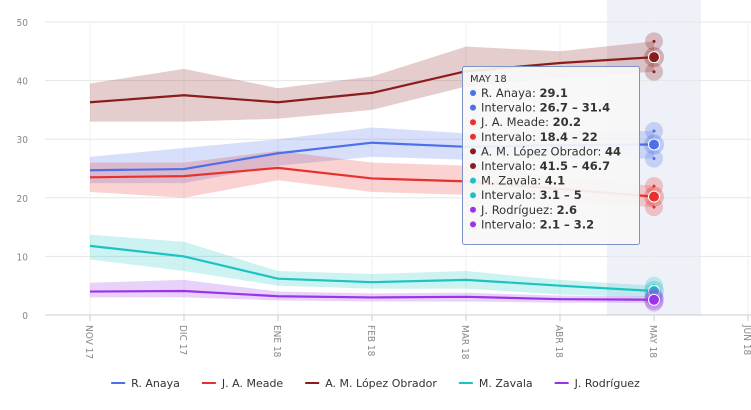 The image size is (751, 410). I want to click on x-tick-label: ABR 18, so click(558, 341).